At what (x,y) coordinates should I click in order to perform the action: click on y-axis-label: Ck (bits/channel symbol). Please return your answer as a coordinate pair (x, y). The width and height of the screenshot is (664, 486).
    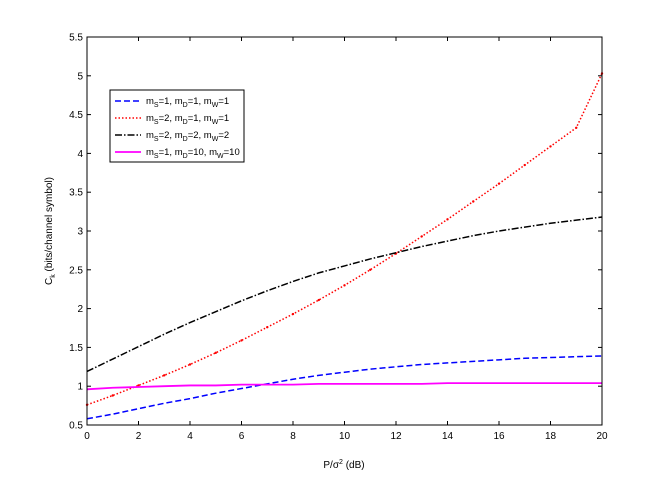
    Looking at the image, I should click on (50, 231).